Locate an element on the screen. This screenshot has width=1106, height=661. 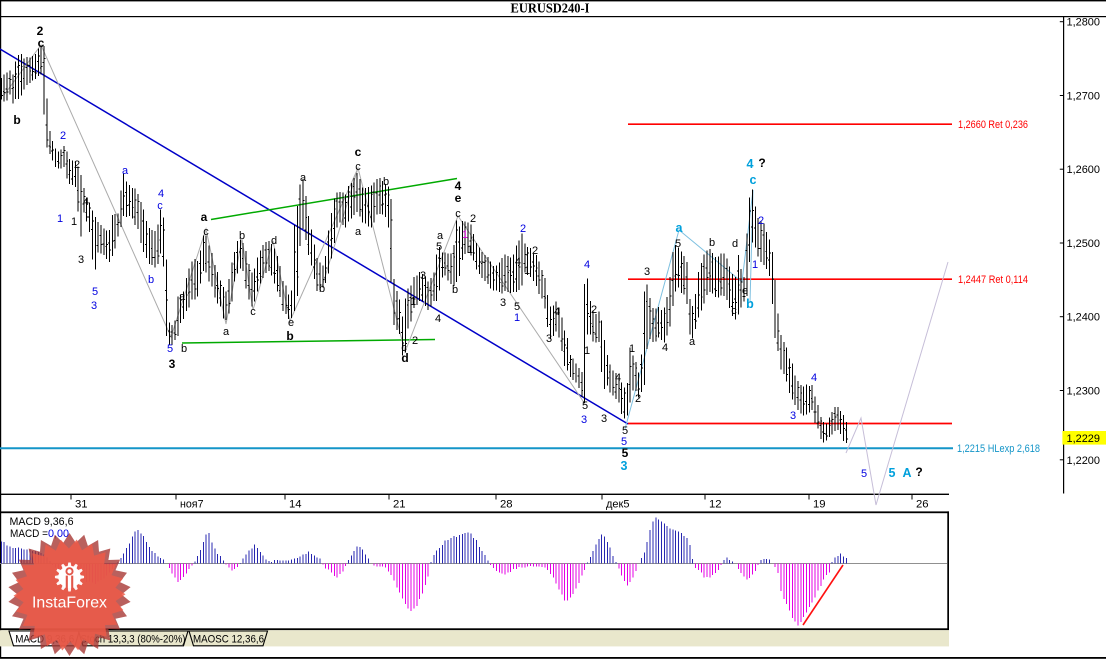
svg-text: EURUSD240-I is located at coordinates (550, 8).